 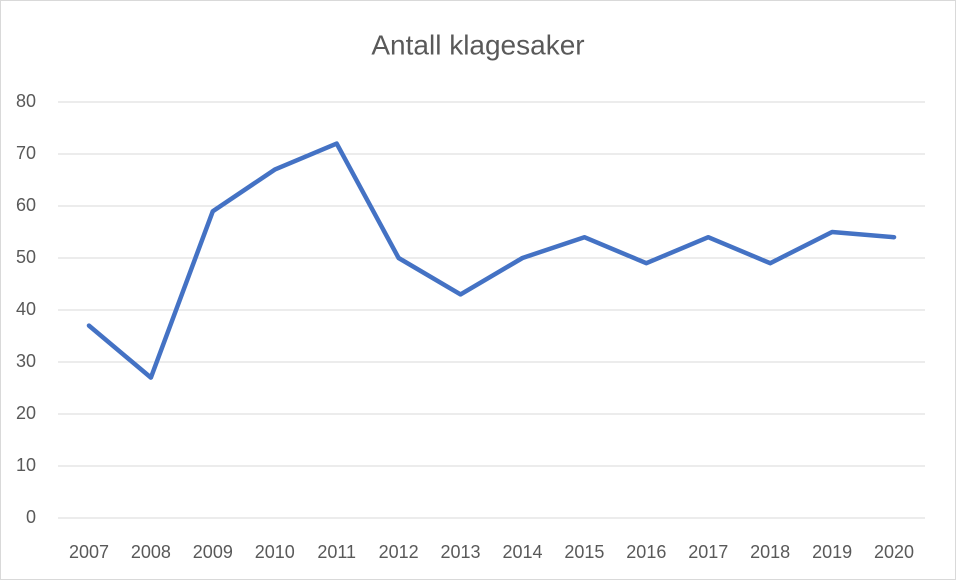 I want to click on y-tick-label: 30, so click(x=26, y=361).